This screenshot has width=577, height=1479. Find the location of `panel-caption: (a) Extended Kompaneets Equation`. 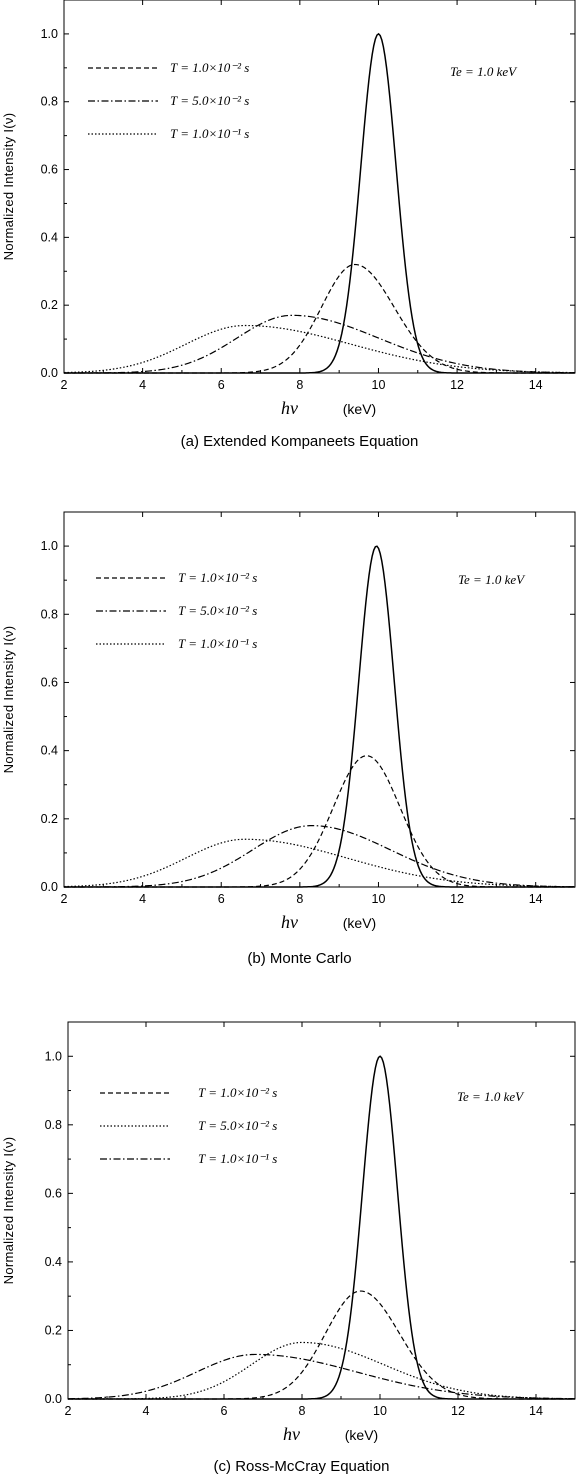

panel-caption: (a) Extended Kompaneets Equation is located at coordinates (300, 441).